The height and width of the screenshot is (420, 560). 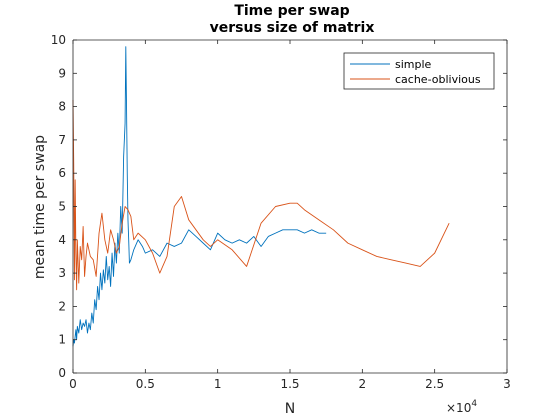 I want to click on x-axis-label: N, so click(x=290, y=409).